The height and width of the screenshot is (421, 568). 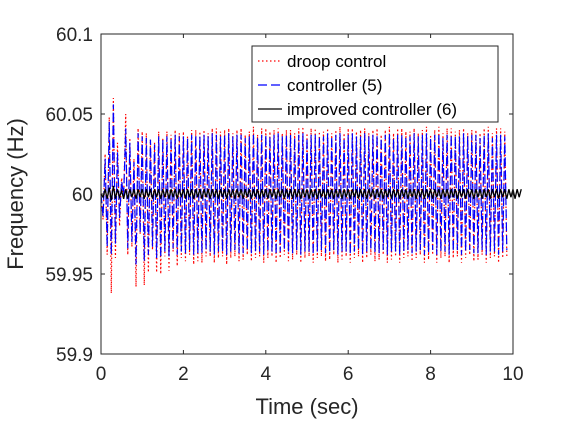 What do you see at coordinates (15, 194) in the screenshot?
I see `y-axis-label: Frequency (Hz)` at bounding box center [15, 194].